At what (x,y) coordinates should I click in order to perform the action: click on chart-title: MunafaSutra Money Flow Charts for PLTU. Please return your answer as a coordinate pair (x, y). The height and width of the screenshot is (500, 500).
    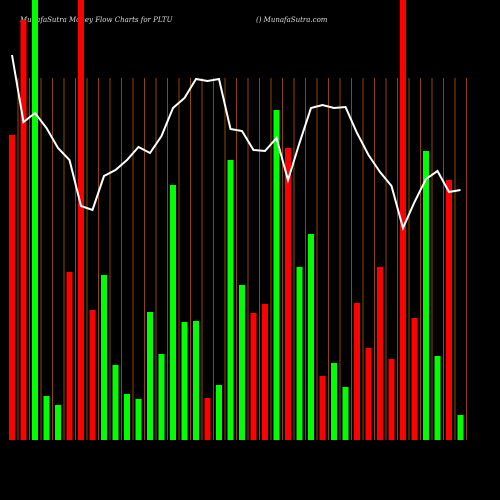
    Looking at the image, I should click on (96, 20).